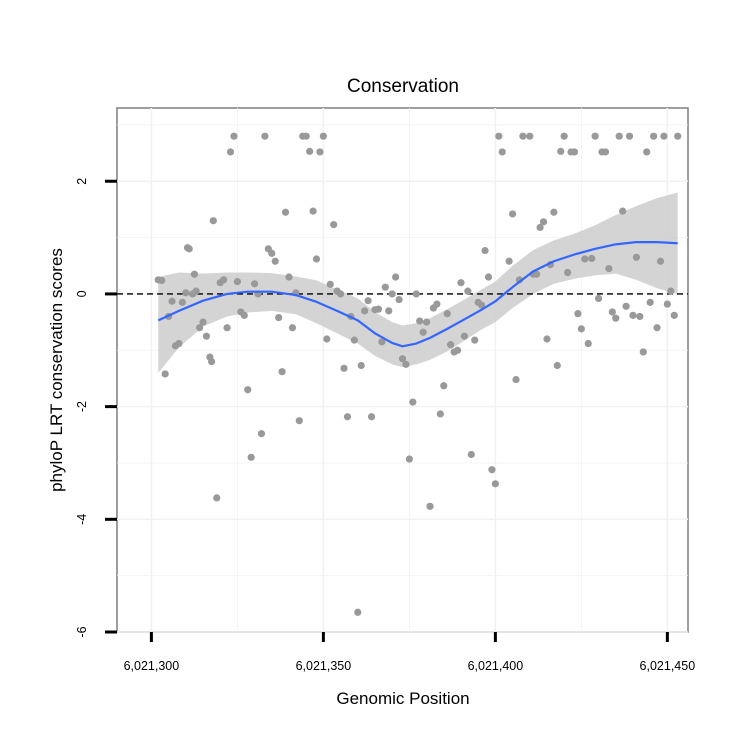 This screenshot has width=750, height=750. What do you see at coordinates (496, 666) in the screenshot?
I see `x-tick-label: 6,021,400` at bounding box center [496, 666].